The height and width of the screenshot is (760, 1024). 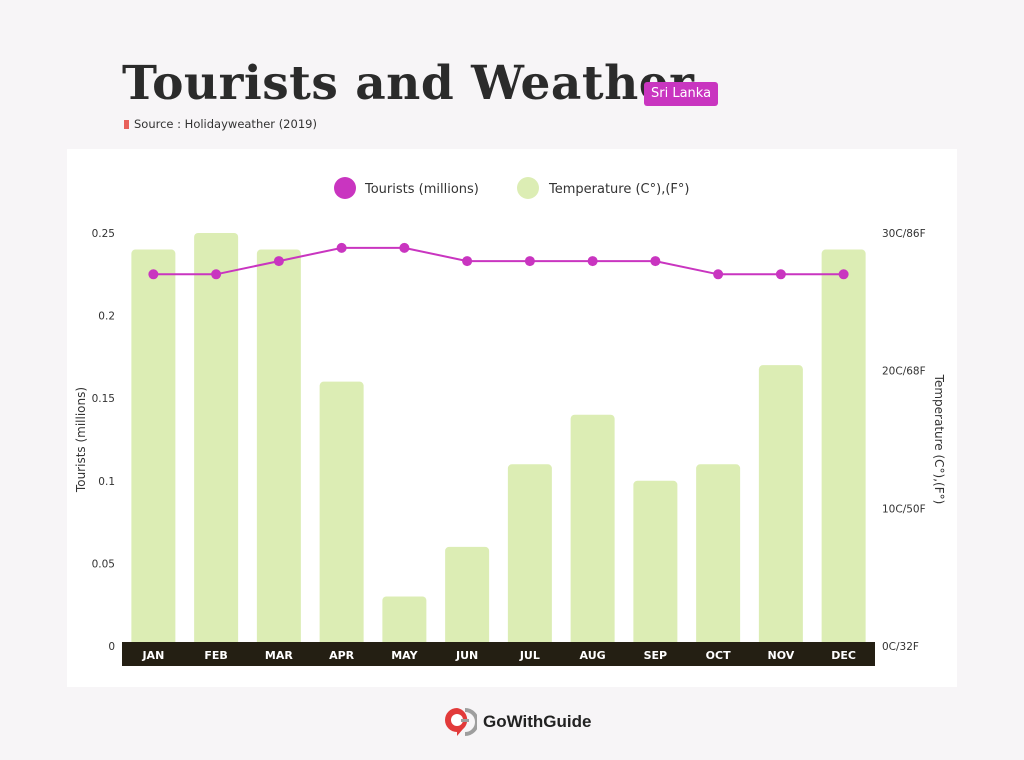 I want to click on tourists-line, so click(x=498, y=261).